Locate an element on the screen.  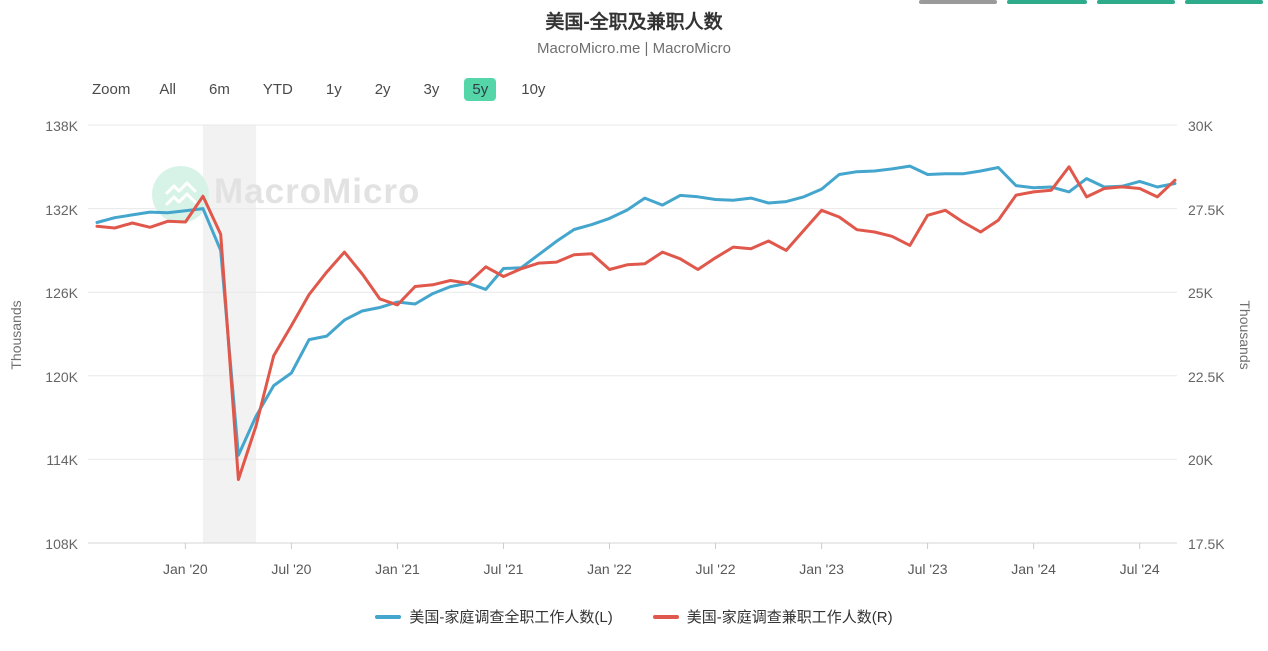
page-title: 美国-全职及兼职人数 is located at coordinates (634, 22).